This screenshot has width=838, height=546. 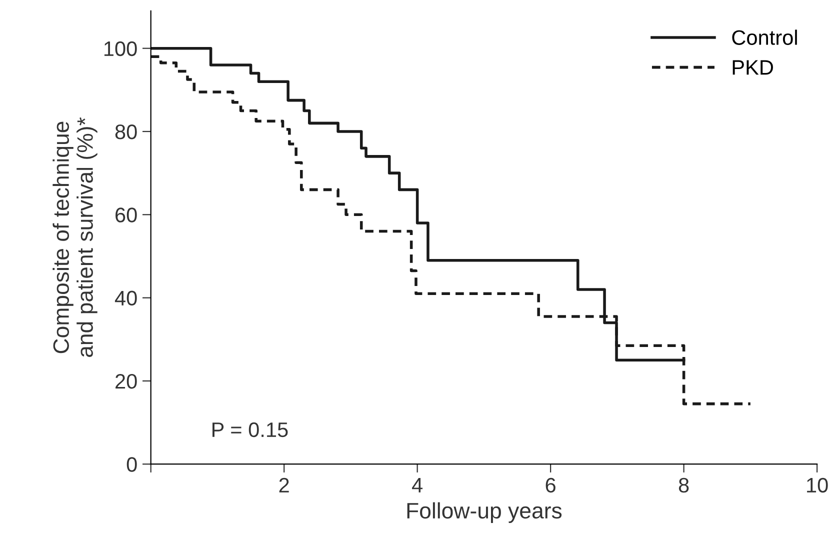 I want to click on y-tick-label: 20, so click(x=126, y=381).